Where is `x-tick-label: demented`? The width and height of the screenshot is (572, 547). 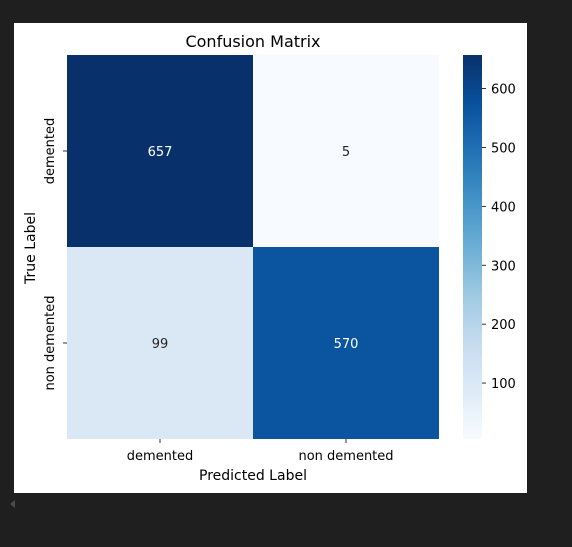
x-tick-label: demented is located at coordinates (160, 456).